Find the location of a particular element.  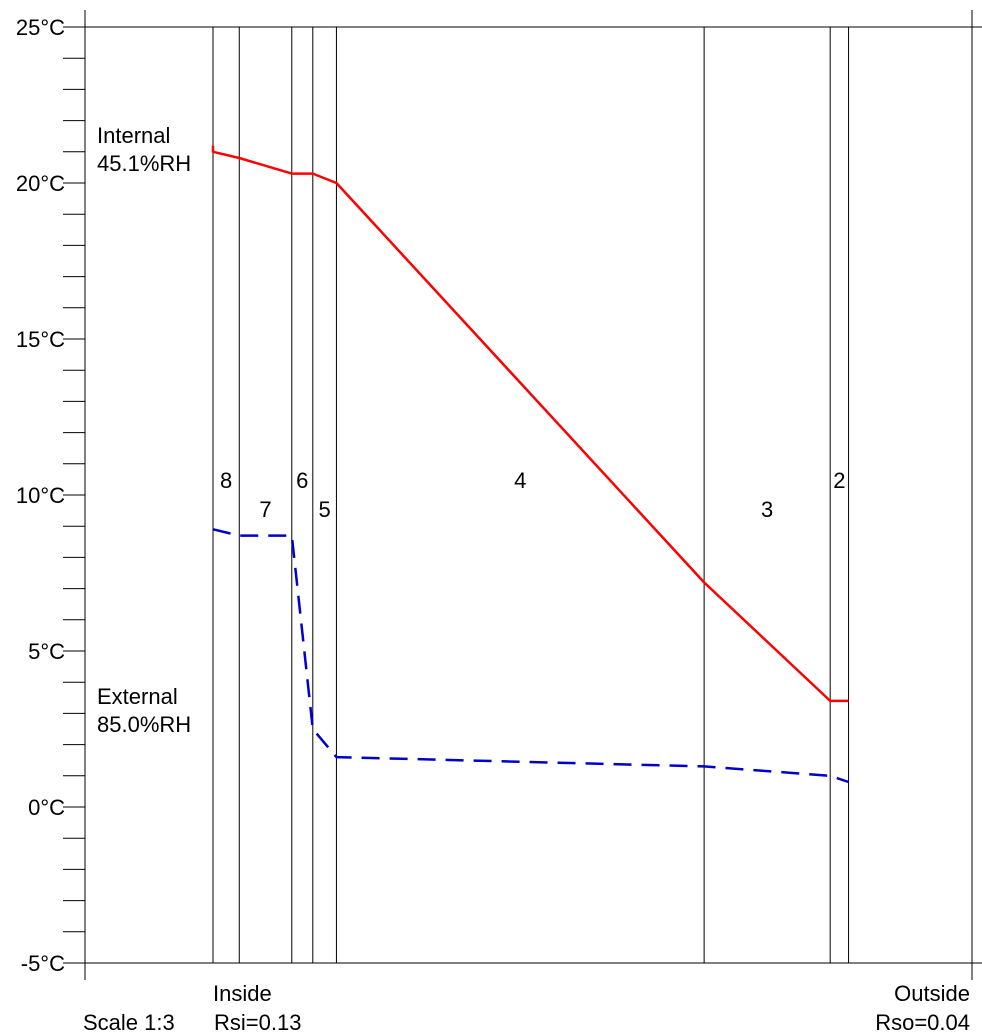

outside-label: Outside is located at coordinates (932, 993).